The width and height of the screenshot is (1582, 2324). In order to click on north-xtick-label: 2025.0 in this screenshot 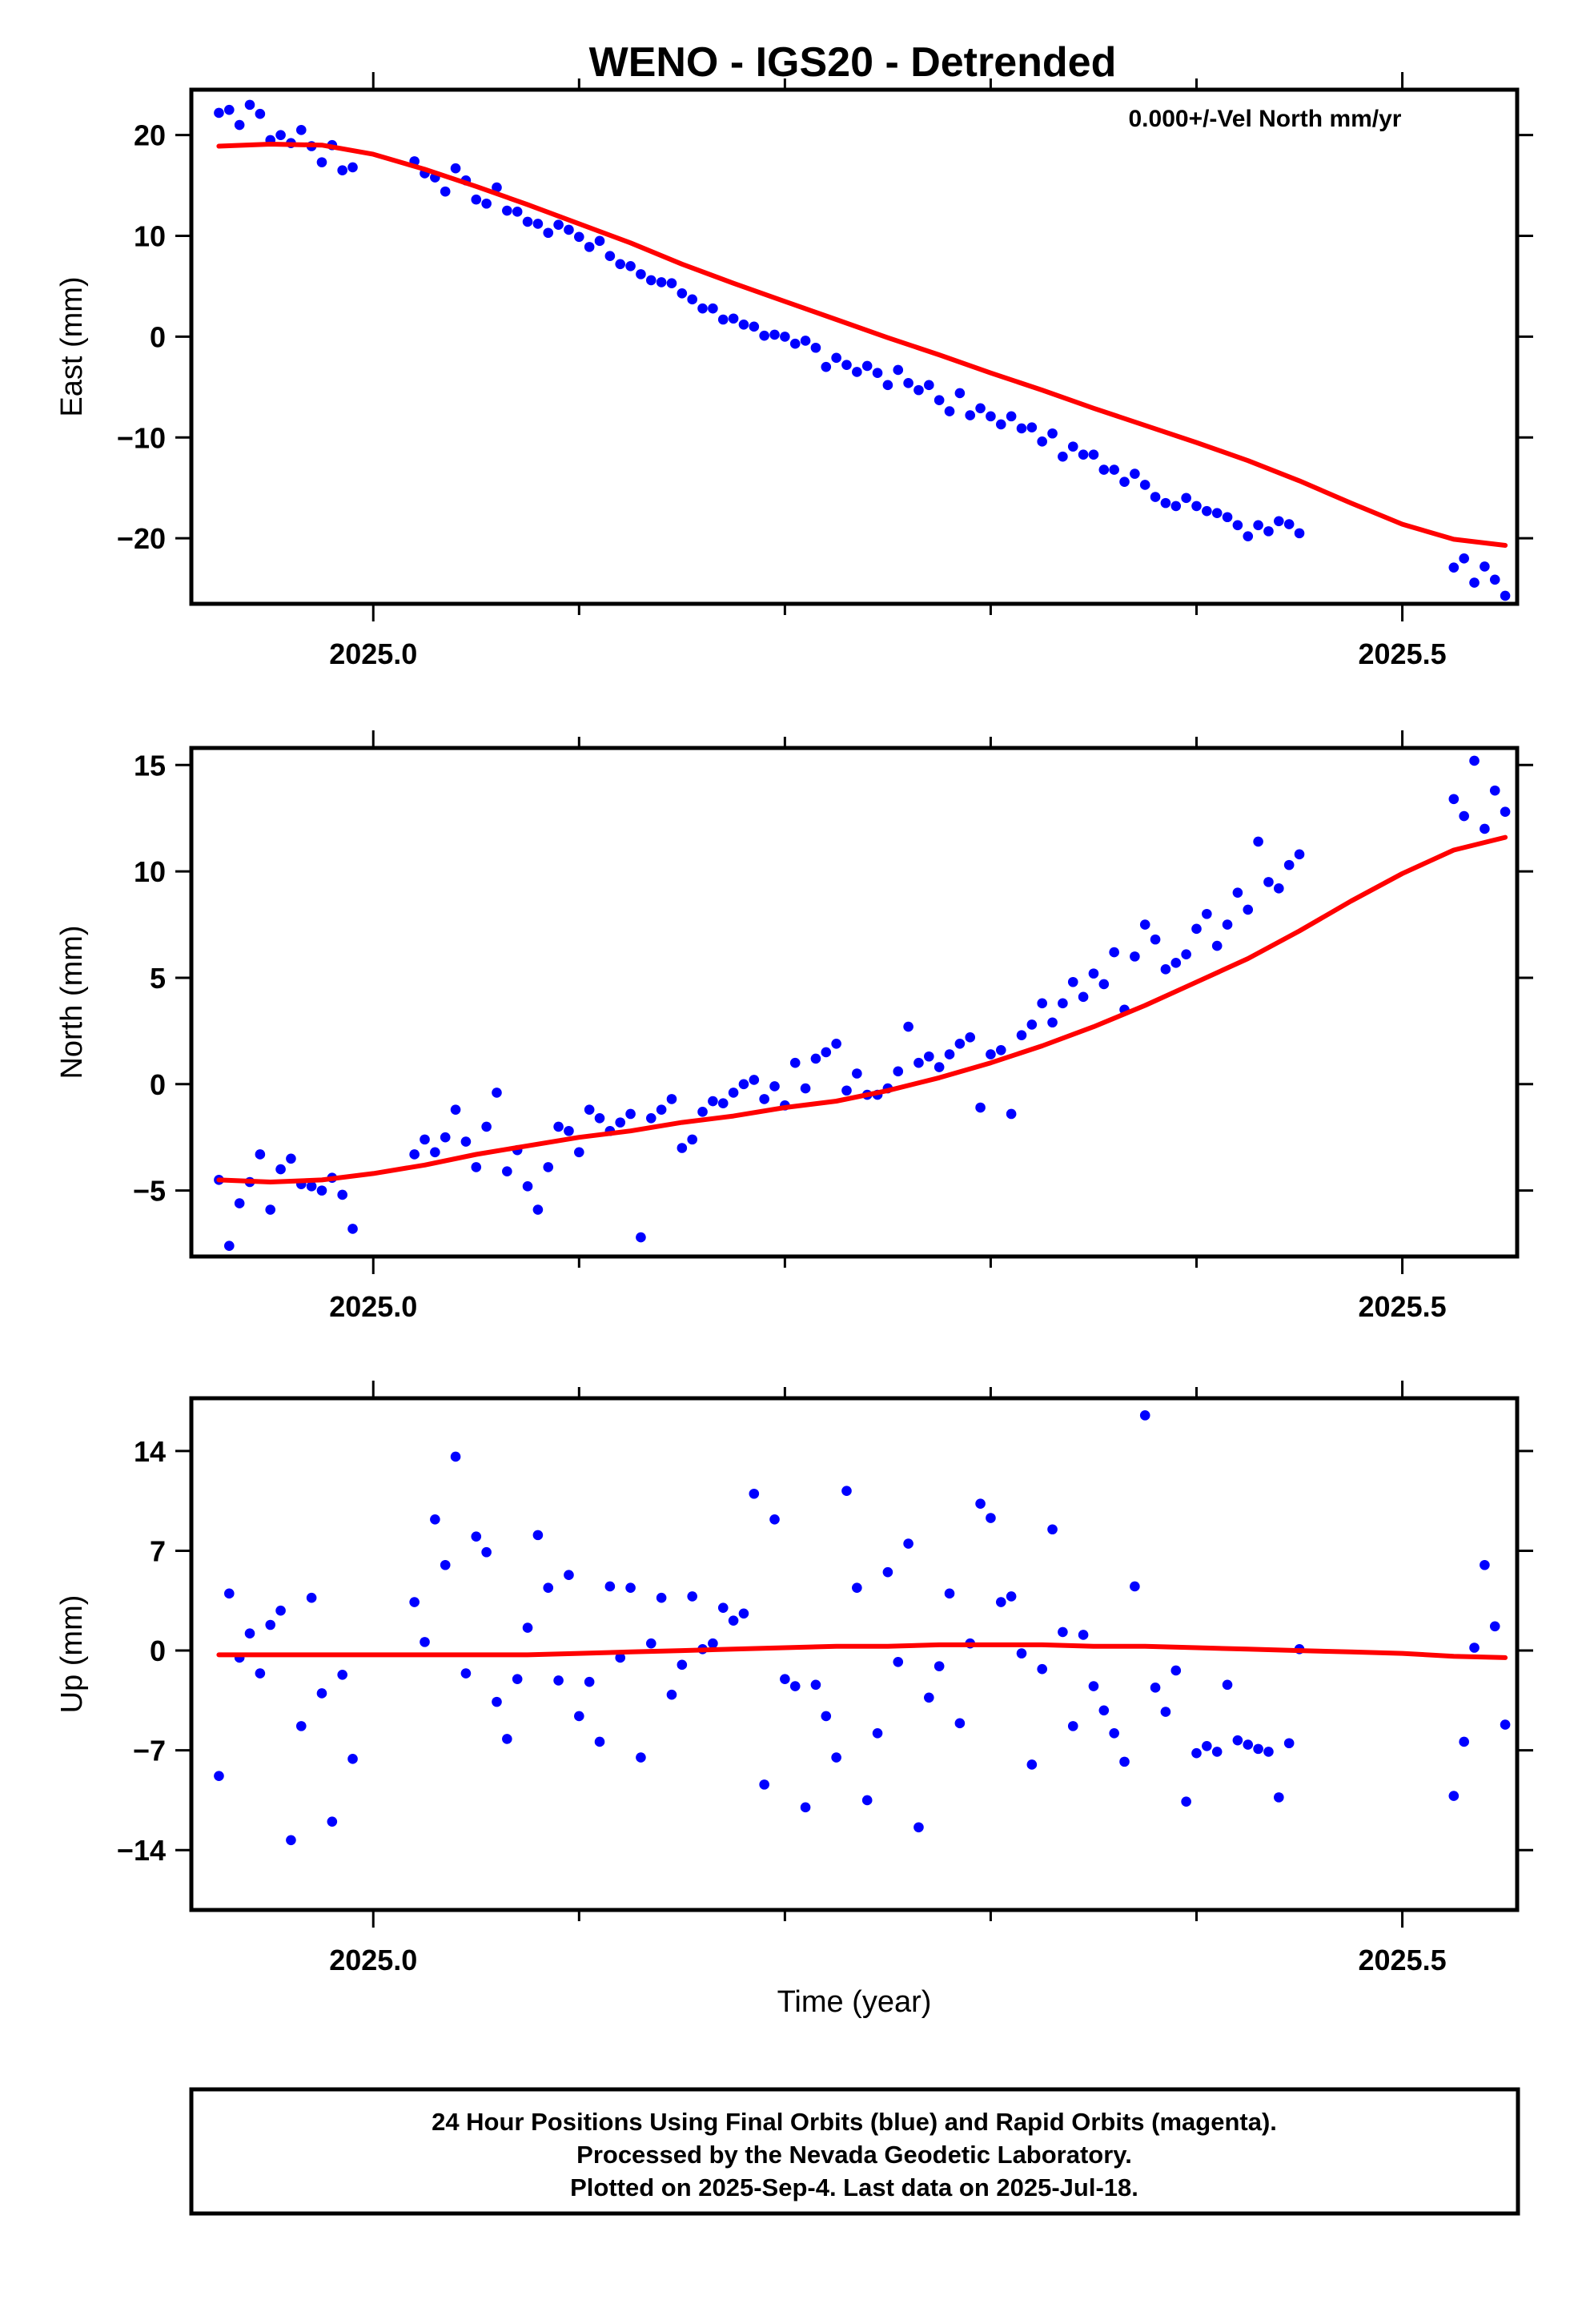, I will do `click(373, 1306)`.